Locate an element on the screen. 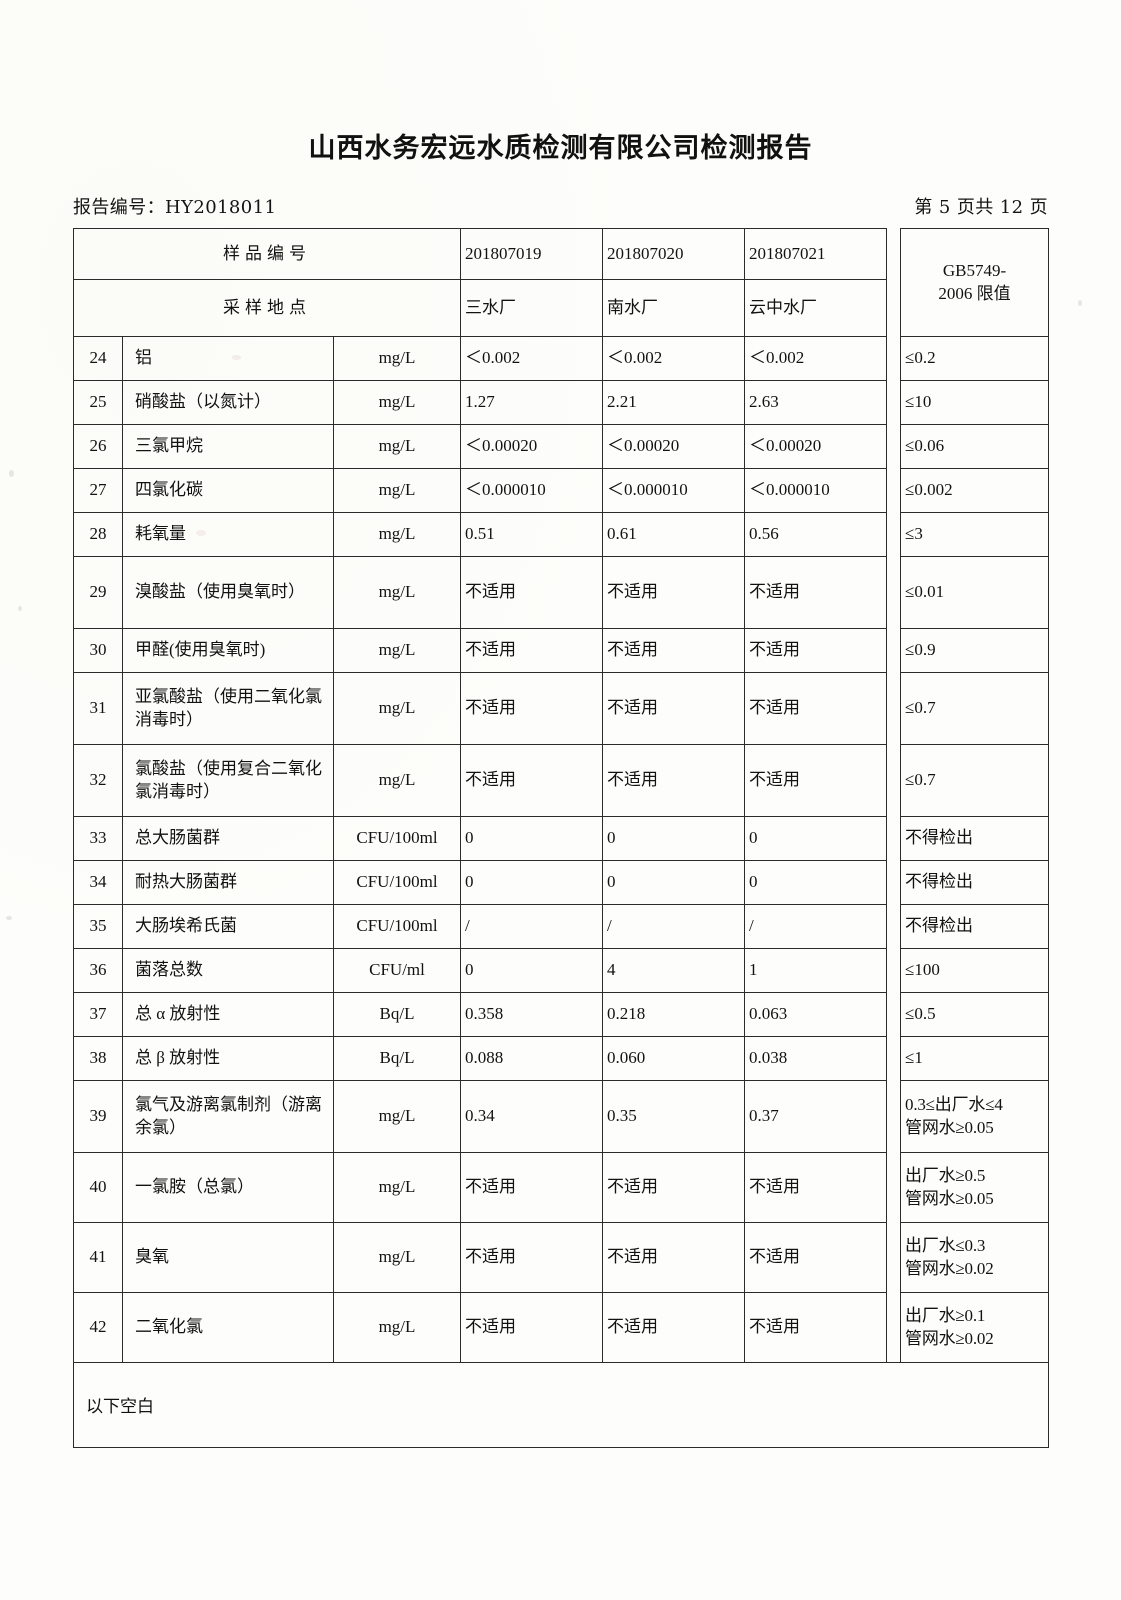 Image resolution: width=1121 pixels, height=1600 pixels. table-row: 37 总 α 放射性 Bq/L 0.358 0.218 0.063 ≤0.5 is located at coordinates (561, 1014).